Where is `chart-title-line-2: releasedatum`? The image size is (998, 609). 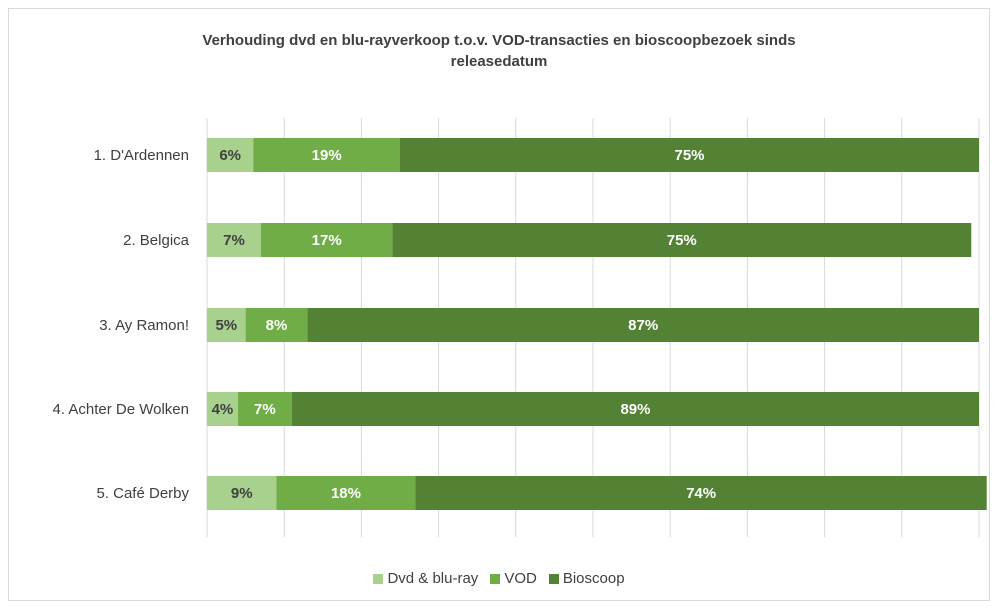 chart-title-line-2: releasedatum is located at coordinates (499, 61).